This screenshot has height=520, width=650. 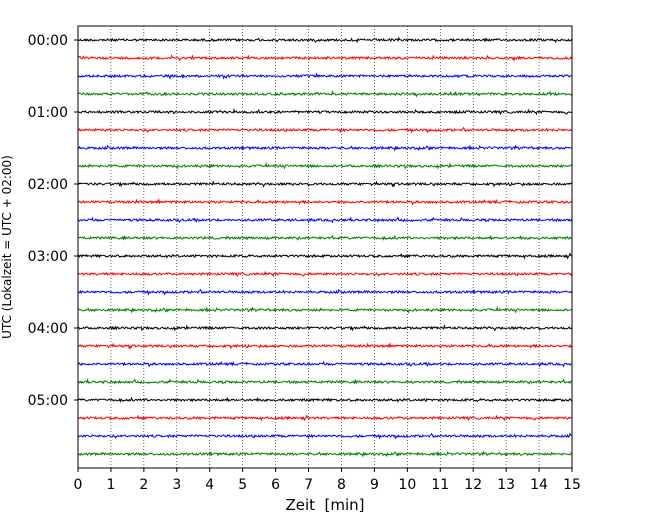 What do you see at coordinates (327, 480) in the screenshot?
I see `x-axis: 0 1 2 3 4 5 6 7 8 9 10 11 12 13 14 15` at bounding box center [327, 480].